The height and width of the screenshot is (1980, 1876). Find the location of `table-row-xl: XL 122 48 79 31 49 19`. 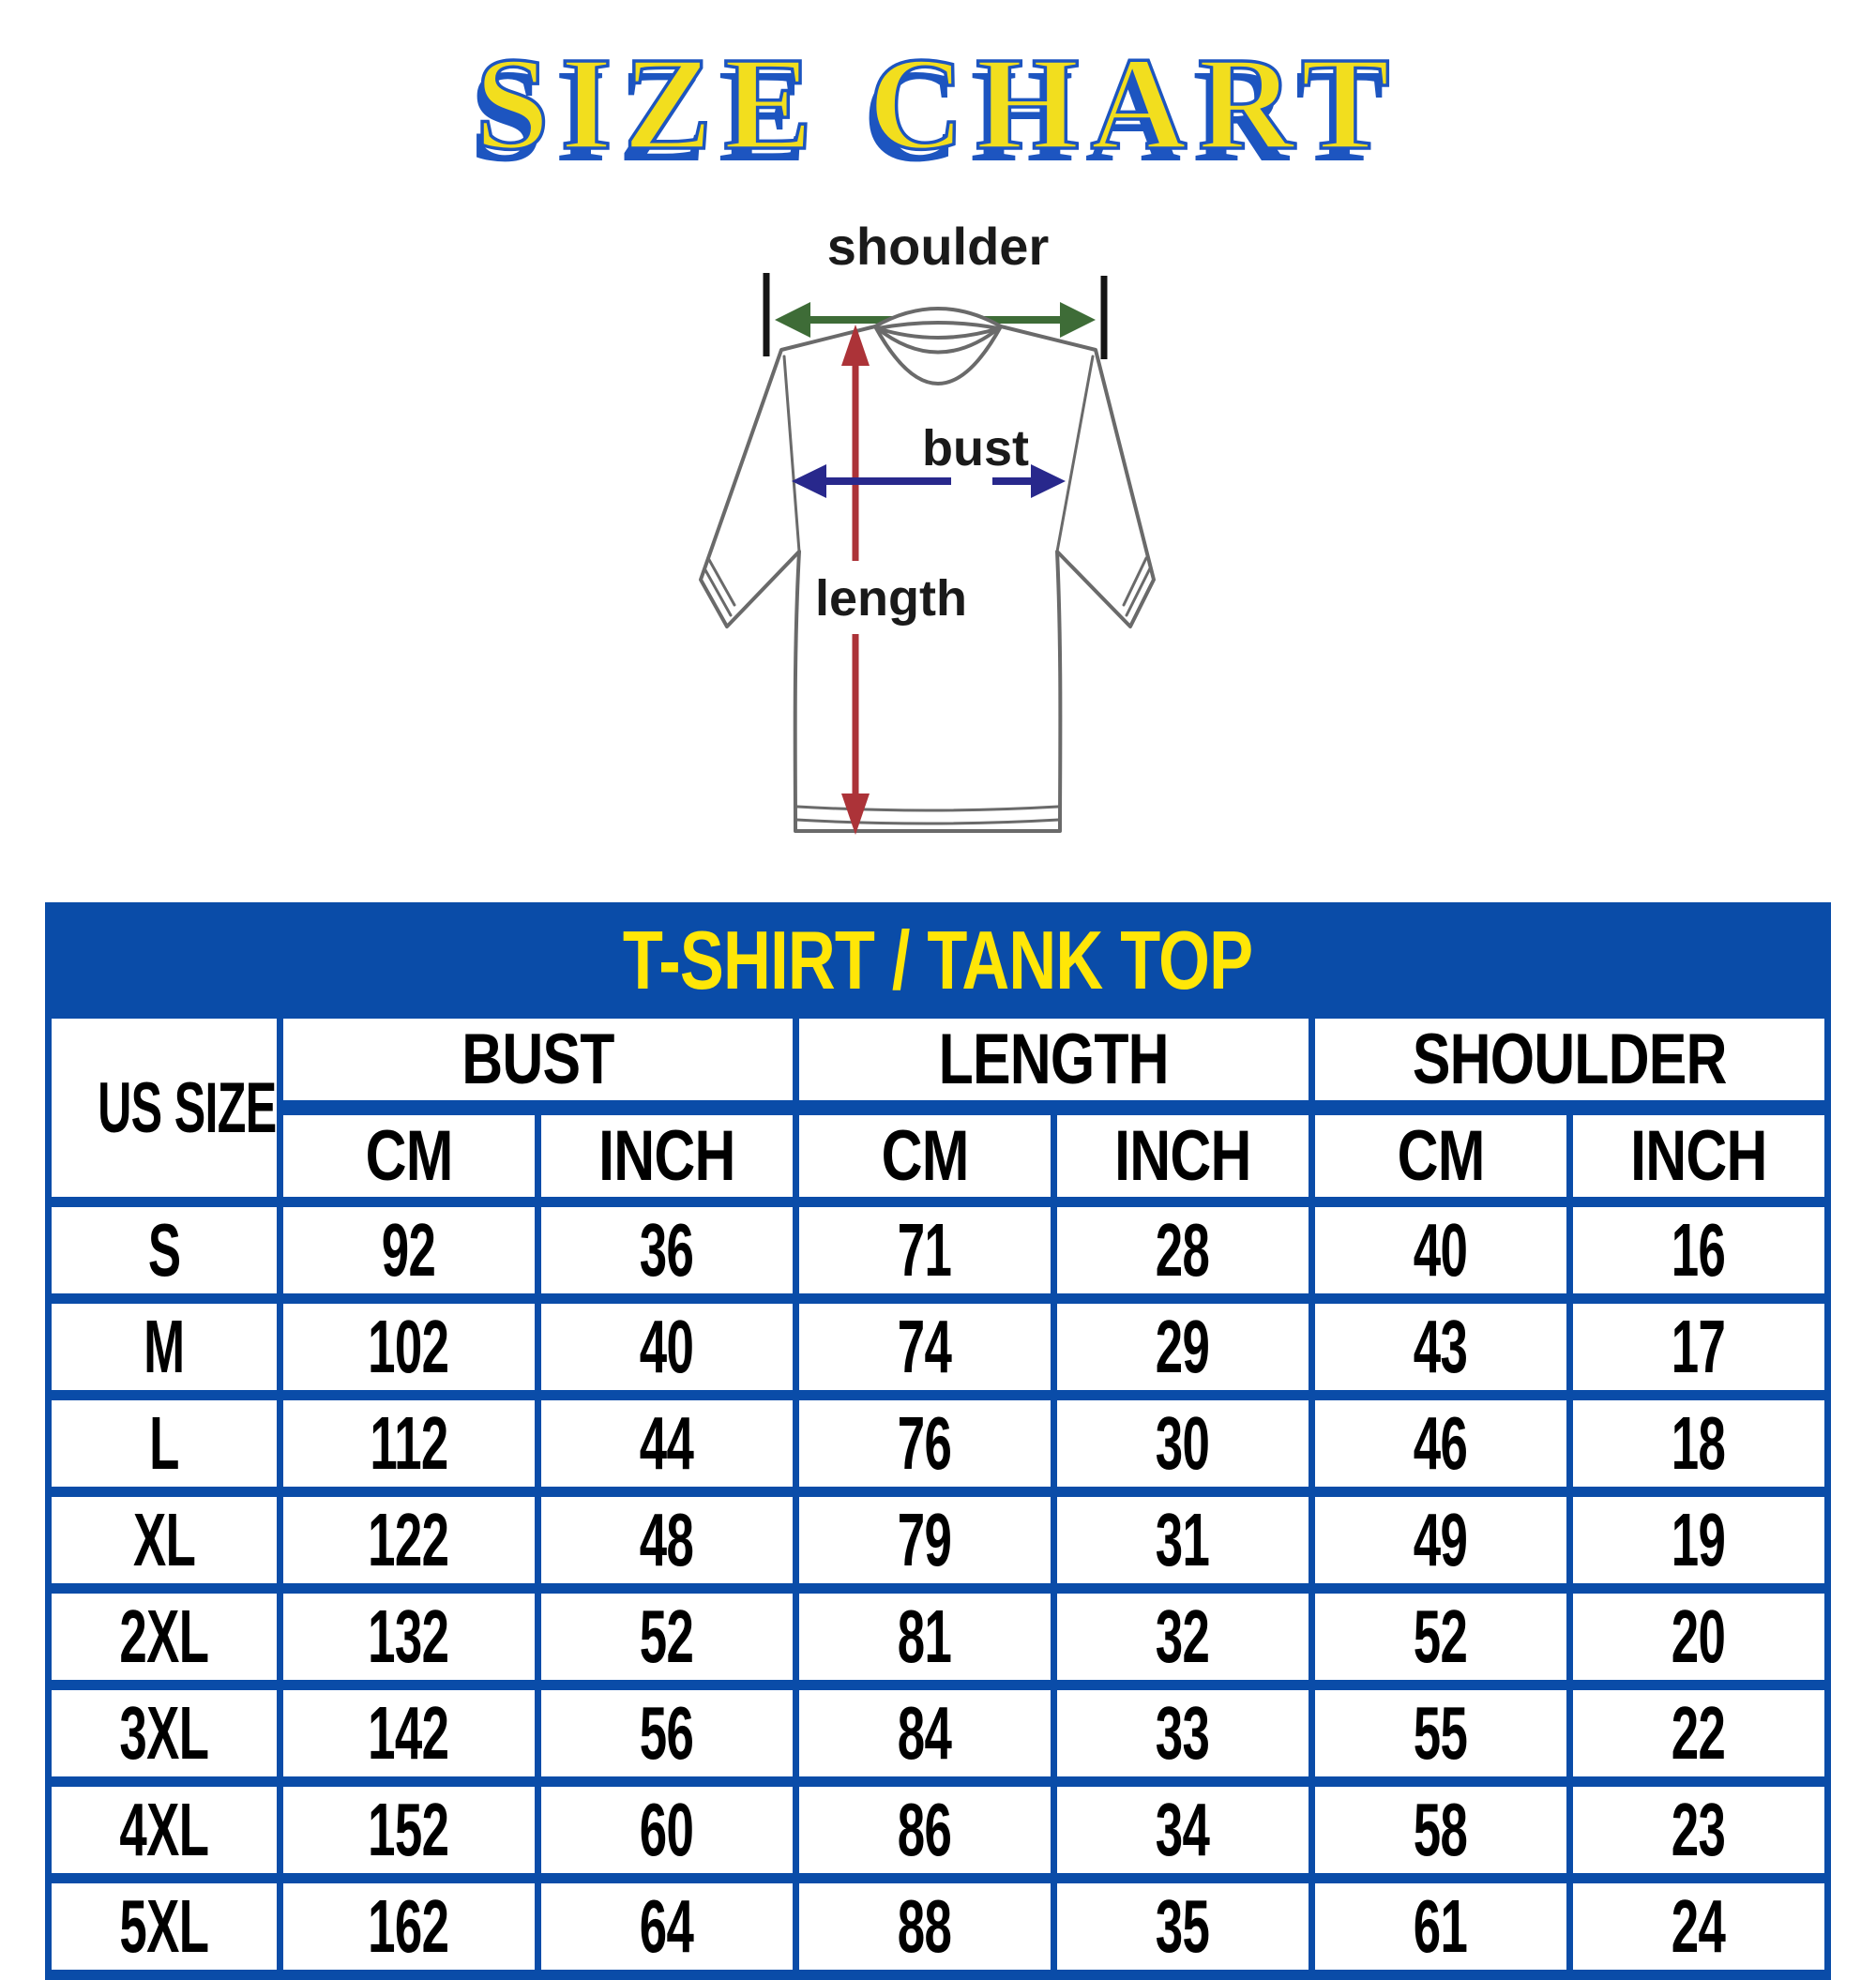

table-row-xl: XL 122 48 79 31 49 19 is located at coordinates (938, 1541).